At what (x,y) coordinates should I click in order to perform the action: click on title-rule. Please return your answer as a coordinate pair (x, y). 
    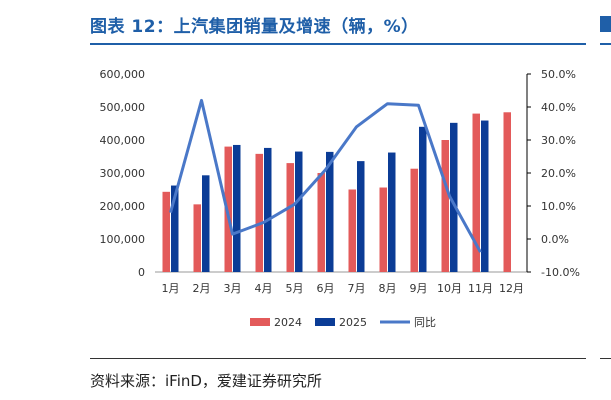
    Looking at the image, I should click on (338, 44).